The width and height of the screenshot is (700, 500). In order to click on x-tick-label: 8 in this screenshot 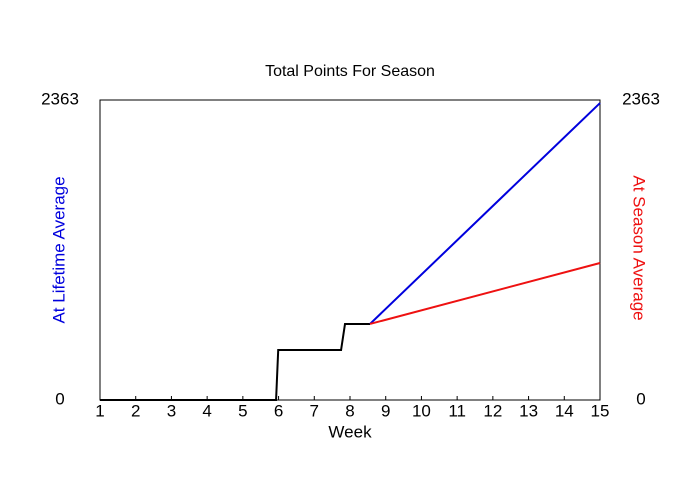, I will do `click(349, 410)`.